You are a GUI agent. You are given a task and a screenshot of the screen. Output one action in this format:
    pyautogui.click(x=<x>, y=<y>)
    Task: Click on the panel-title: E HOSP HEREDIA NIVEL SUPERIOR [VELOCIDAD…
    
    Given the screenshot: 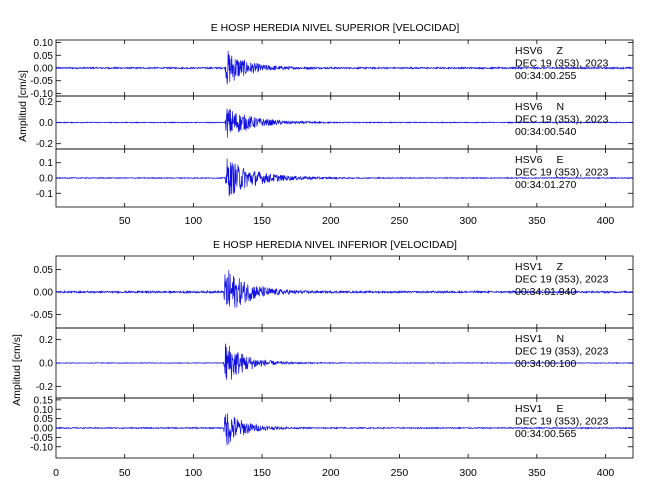 What is the action you would take?
    pyautogui.click(x=335, y=28)
    